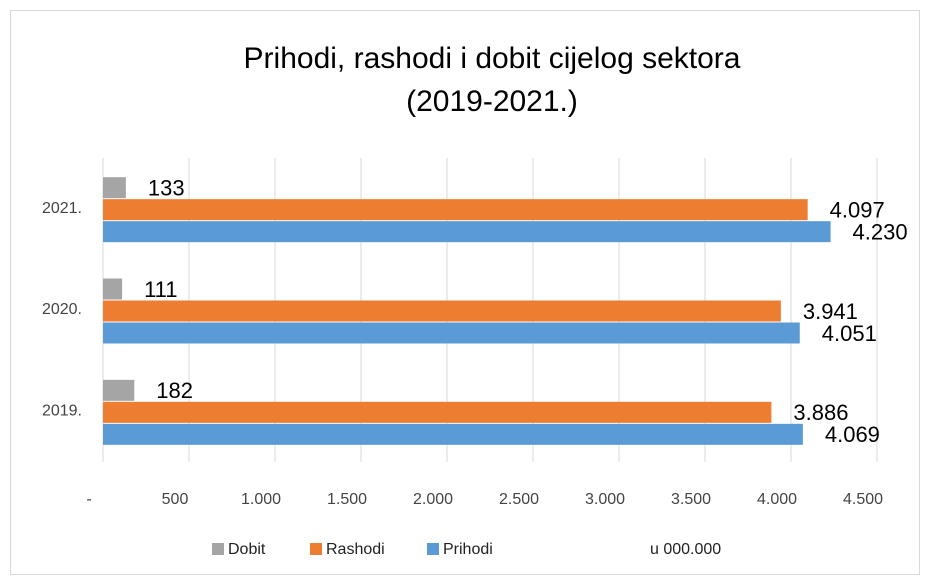 The height and width of the screenshot is (584, 930). I want to click on x-tick-label: 500, so click(175, 499).